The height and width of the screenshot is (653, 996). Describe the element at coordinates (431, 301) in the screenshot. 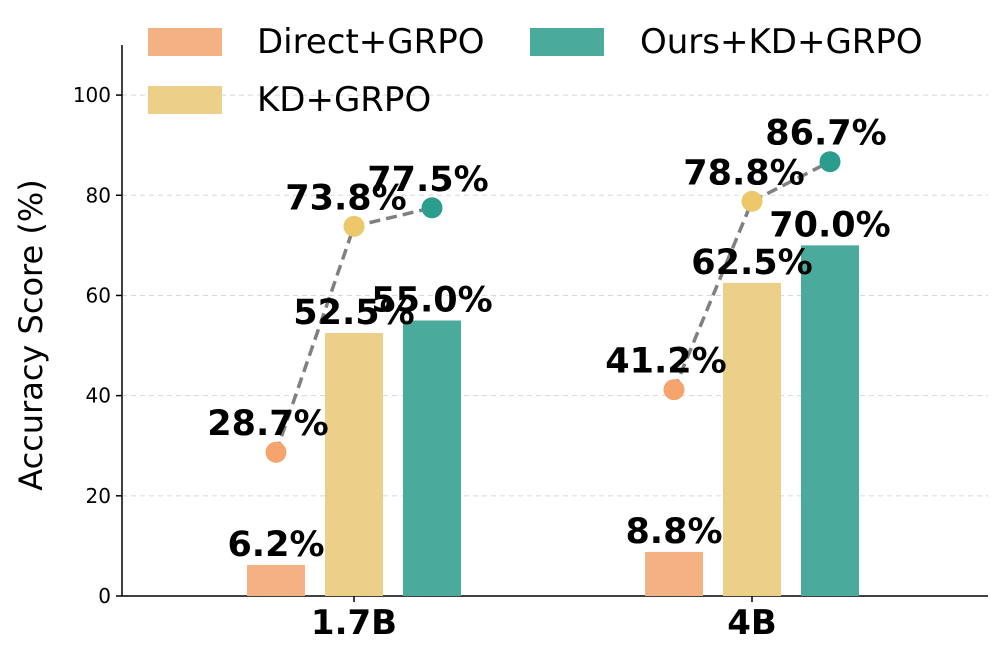

I see `bar-data-label: 55.0%` at that location.